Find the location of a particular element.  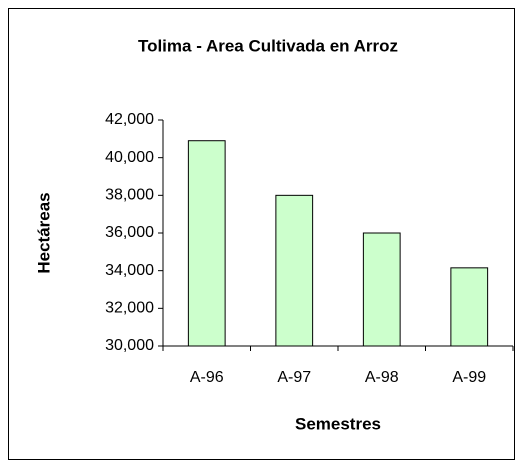

y-tick-label: 40,000 is located at coordinates (129, 157).